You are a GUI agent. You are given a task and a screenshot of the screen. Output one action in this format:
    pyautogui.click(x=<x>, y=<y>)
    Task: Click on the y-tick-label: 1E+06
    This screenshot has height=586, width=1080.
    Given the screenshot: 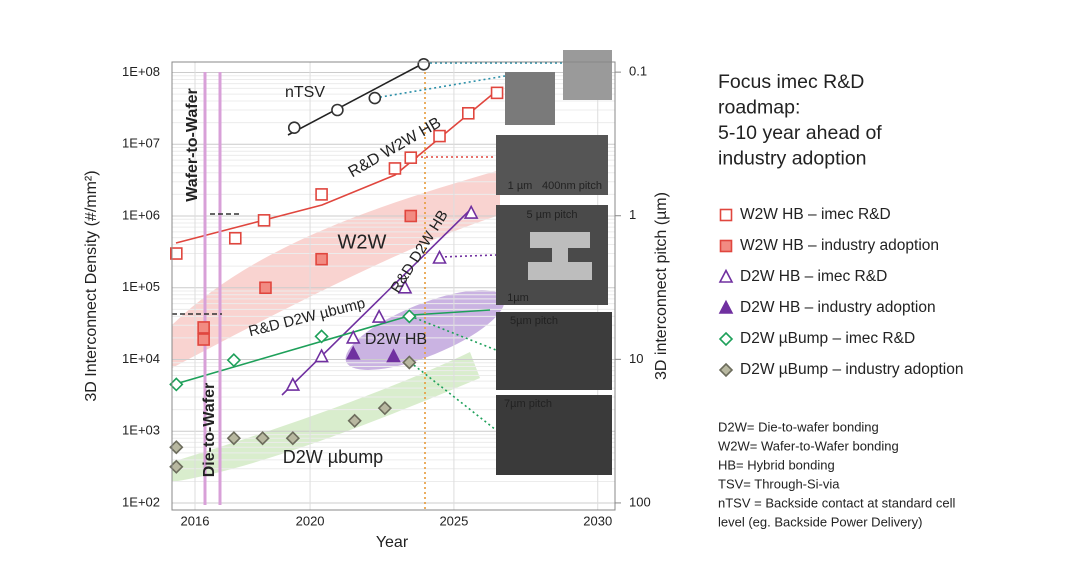 What is the action you would take?
    pyautogui.click(x=141, y=214)
    